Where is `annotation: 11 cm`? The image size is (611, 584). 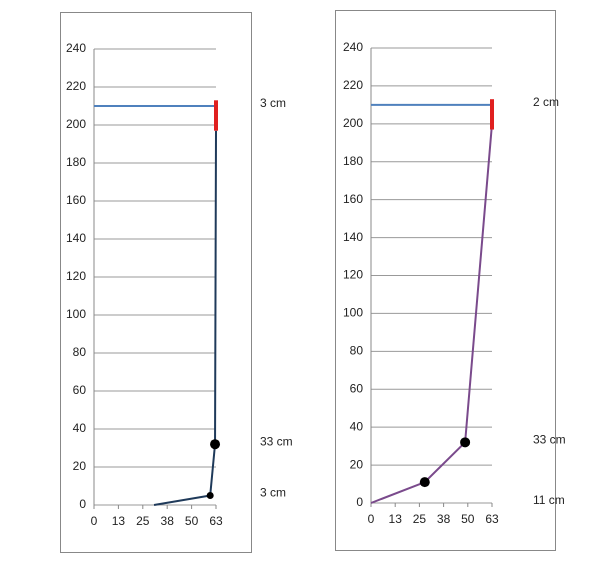
annotation: 11 cm is located at coordinates (549, 500).